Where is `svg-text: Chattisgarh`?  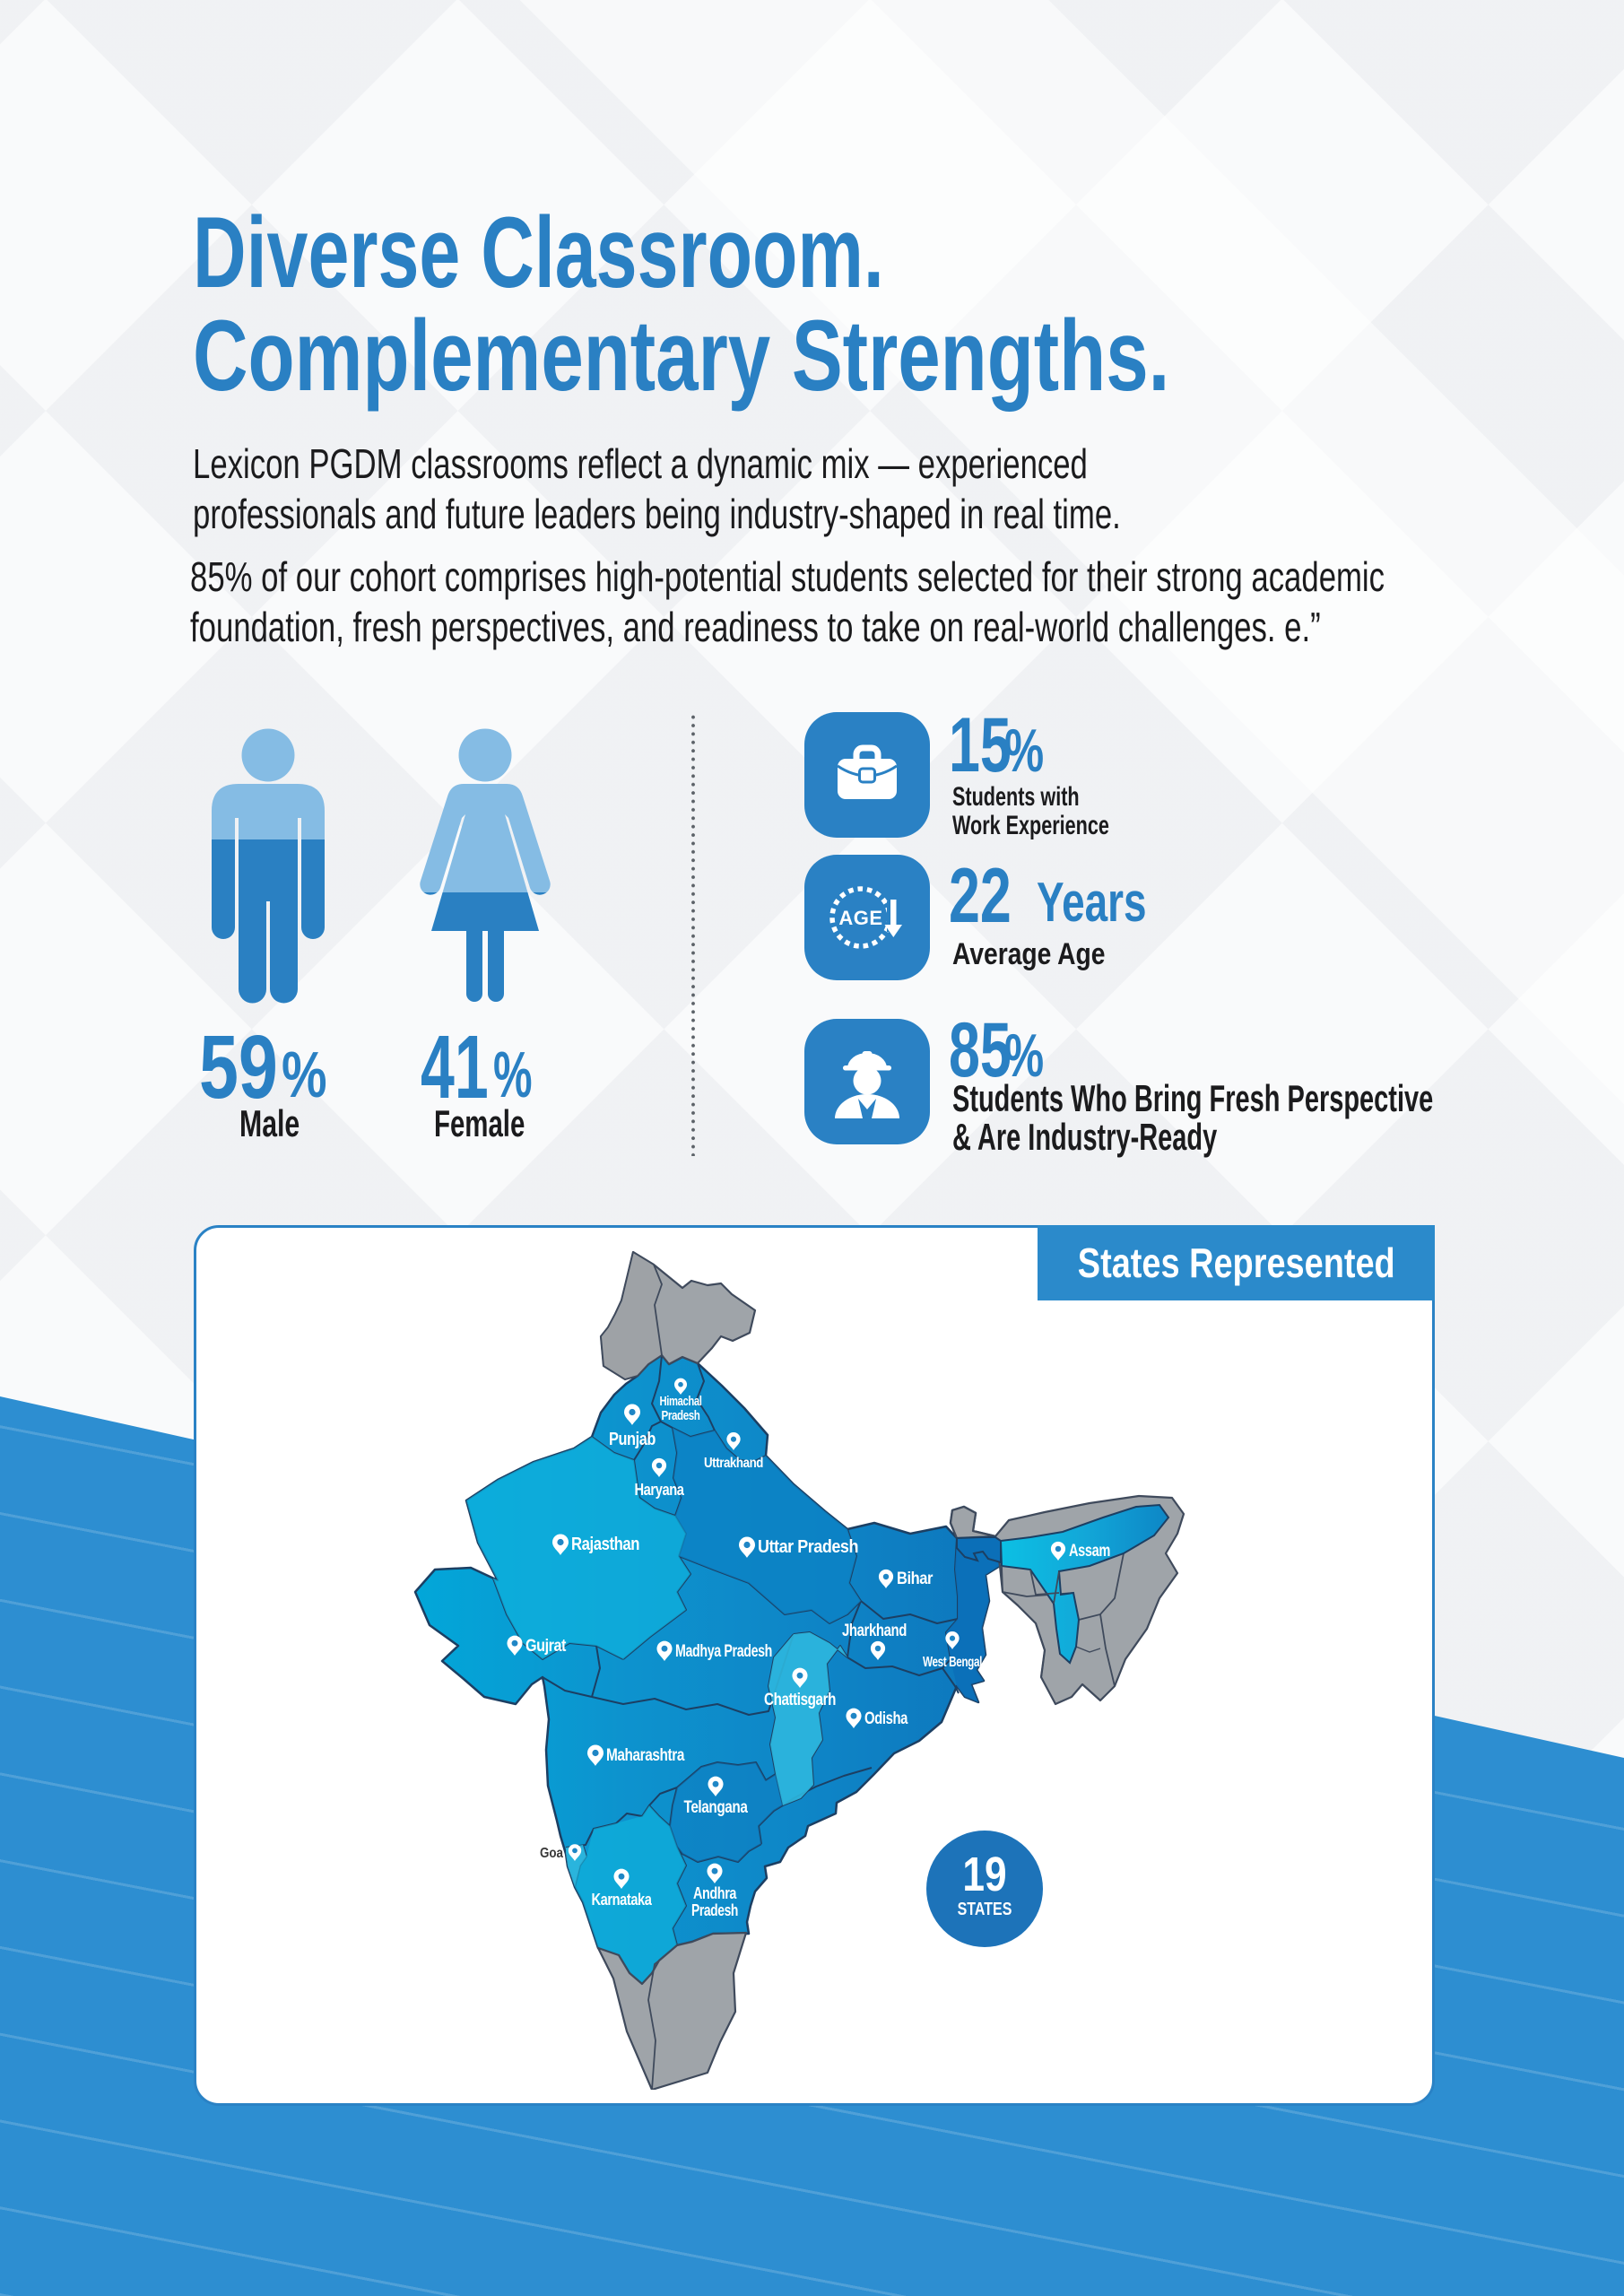 svg-text: Chattisgarh is located at coordinates (800, 1700).